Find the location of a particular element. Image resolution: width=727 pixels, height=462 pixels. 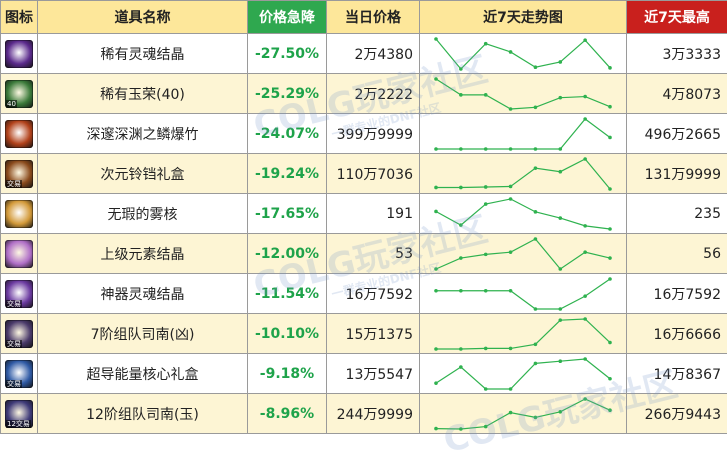

price-drop-value: -25.29% is located at coordinates (287, 94).